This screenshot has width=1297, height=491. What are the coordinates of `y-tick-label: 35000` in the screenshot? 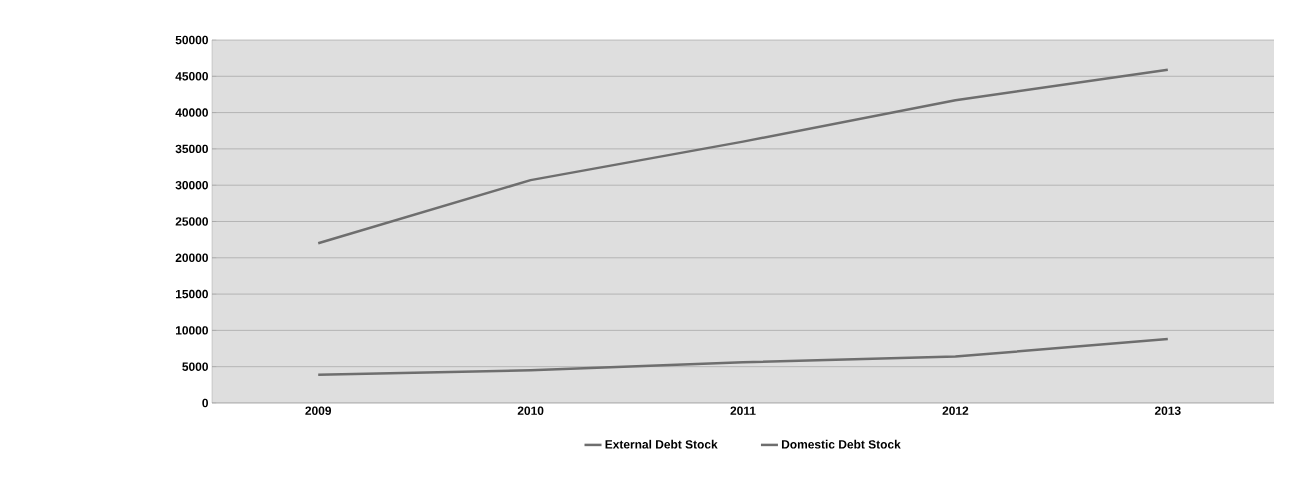 It's located at (191, 149).